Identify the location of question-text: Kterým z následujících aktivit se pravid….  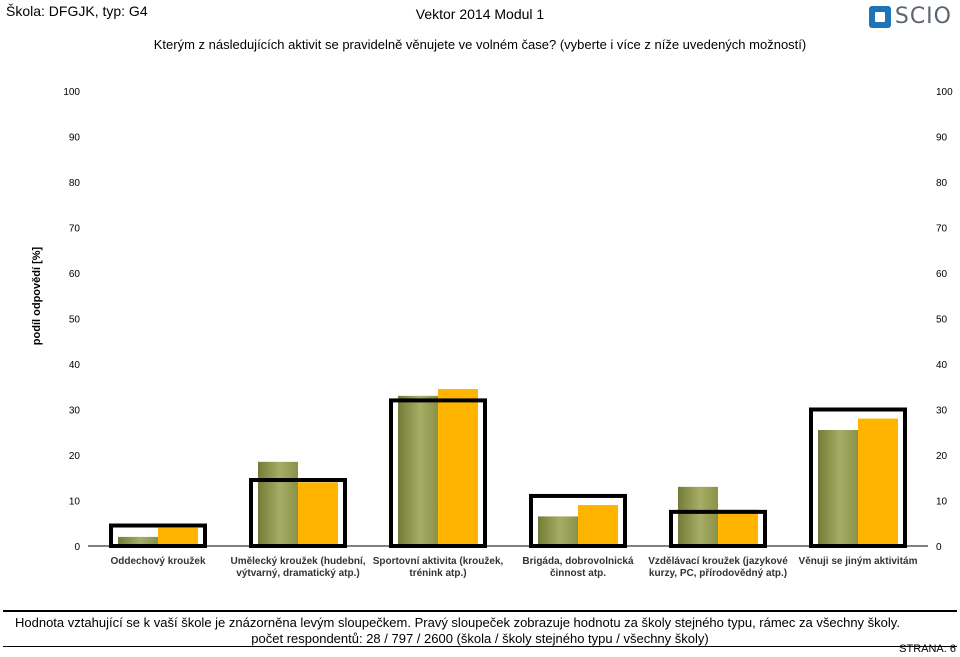
(480, 44).